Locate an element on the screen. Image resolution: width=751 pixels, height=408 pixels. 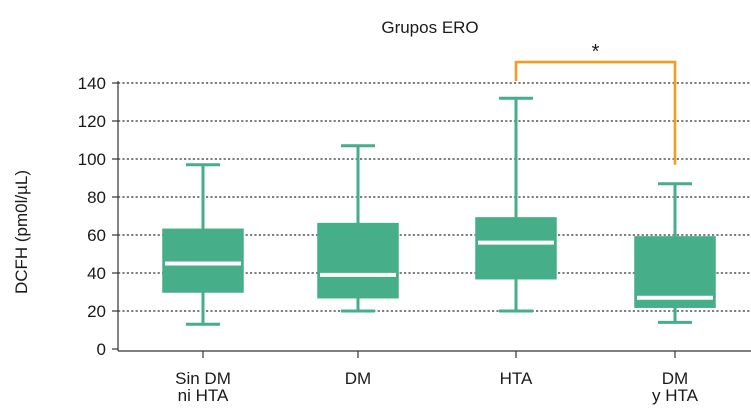
y-tick-label: 120 is located at coordinates (92, 121).